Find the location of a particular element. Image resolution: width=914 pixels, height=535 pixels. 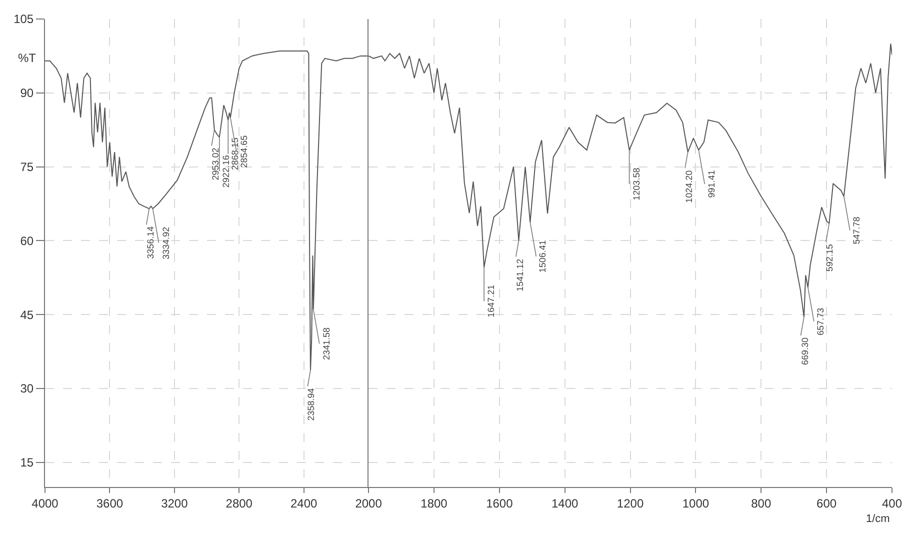

y-tick-label: 45 is located at coordinates (27, 315).